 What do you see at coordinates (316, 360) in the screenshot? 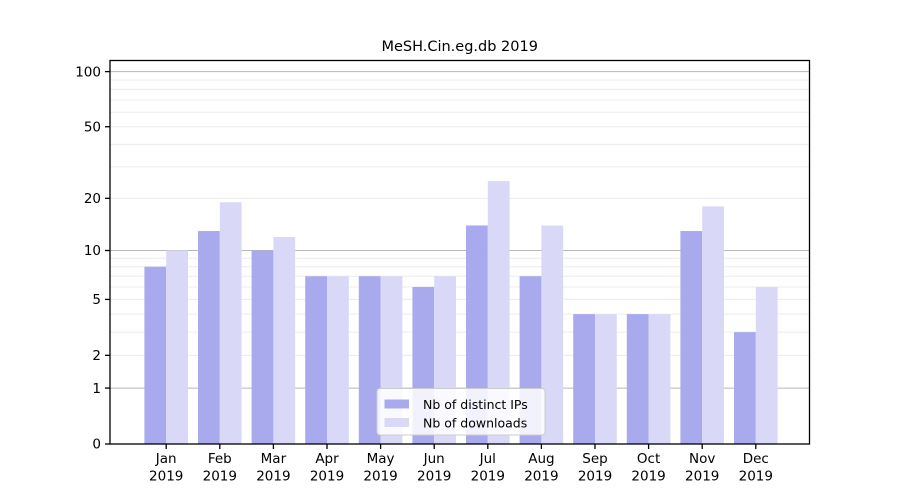
I see `bar-distinct-ips-apr` at bounding box center [316, 360].